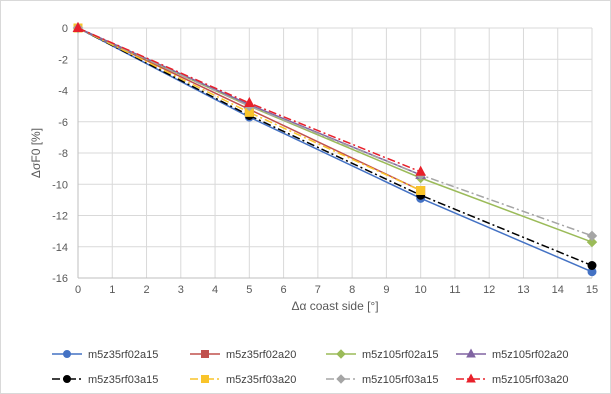 The height and width of the screenshot is (394, 611). What do you see at coordinates (112, 290) in the screenshot?
I see `x-tick-label: 1` at bounding box center [112, 290].